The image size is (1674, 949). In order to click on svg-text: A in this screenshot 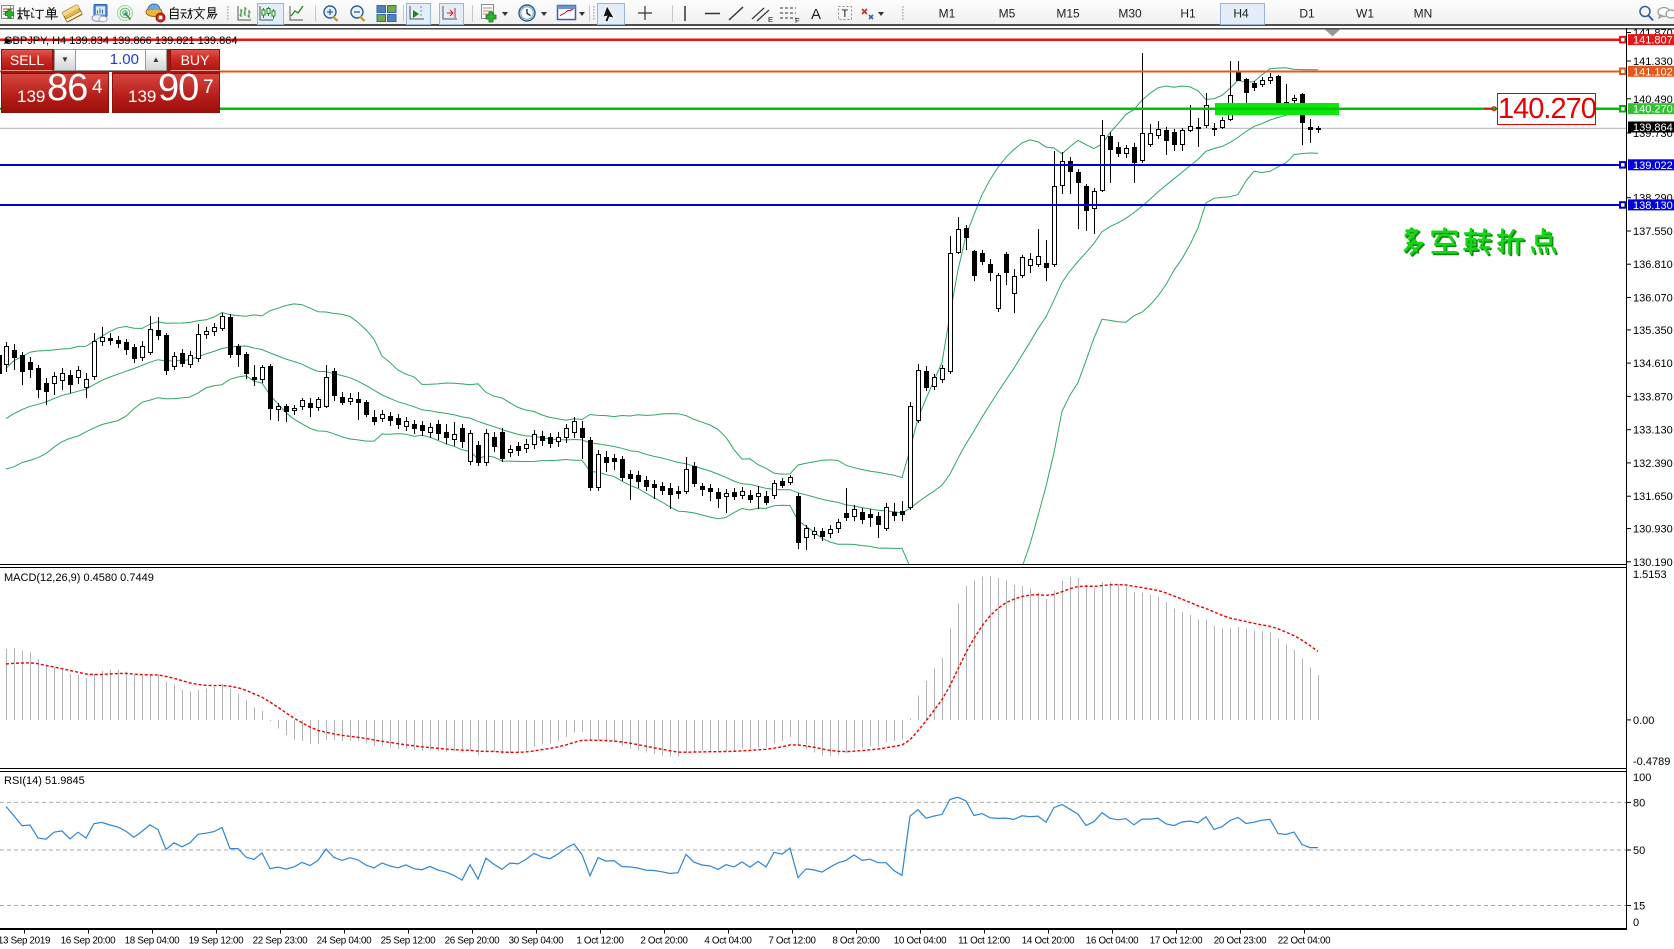, I will do `click(816, 14)`.